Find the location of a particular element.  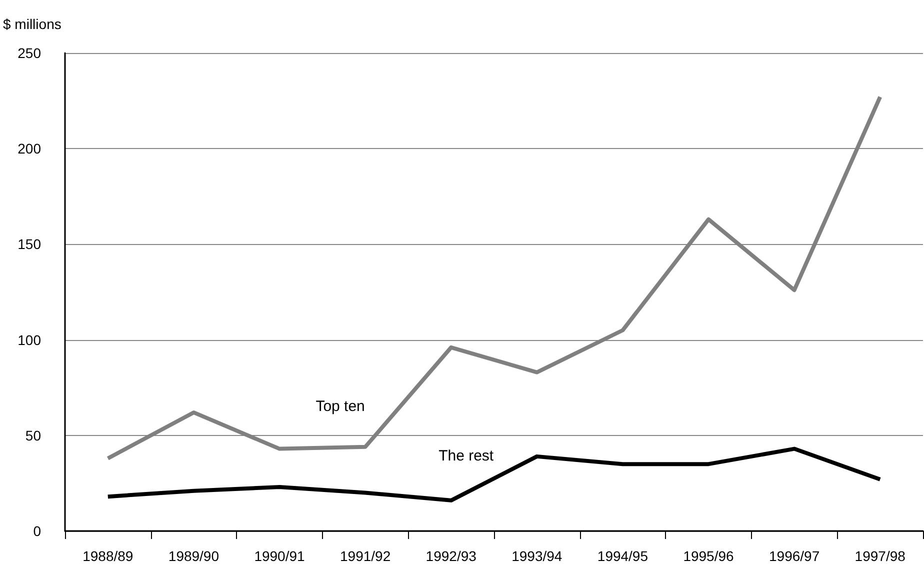

y-tick-label: 0 is located at coordinates (37, 531).